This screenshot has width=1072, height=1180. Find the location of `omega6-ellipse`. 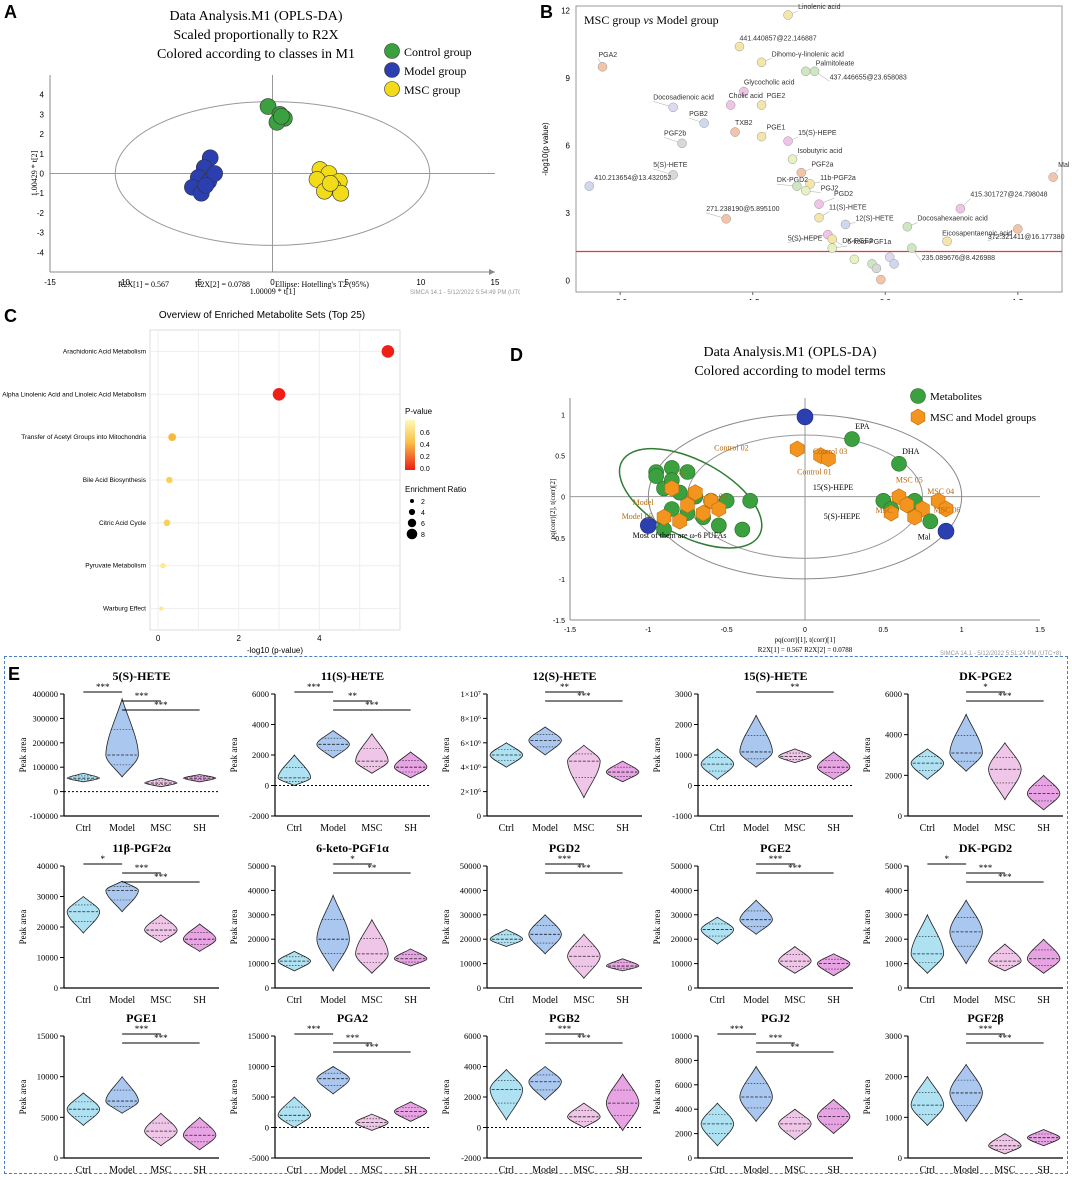

omega6-ellipse is located at coordinates (690, 498).